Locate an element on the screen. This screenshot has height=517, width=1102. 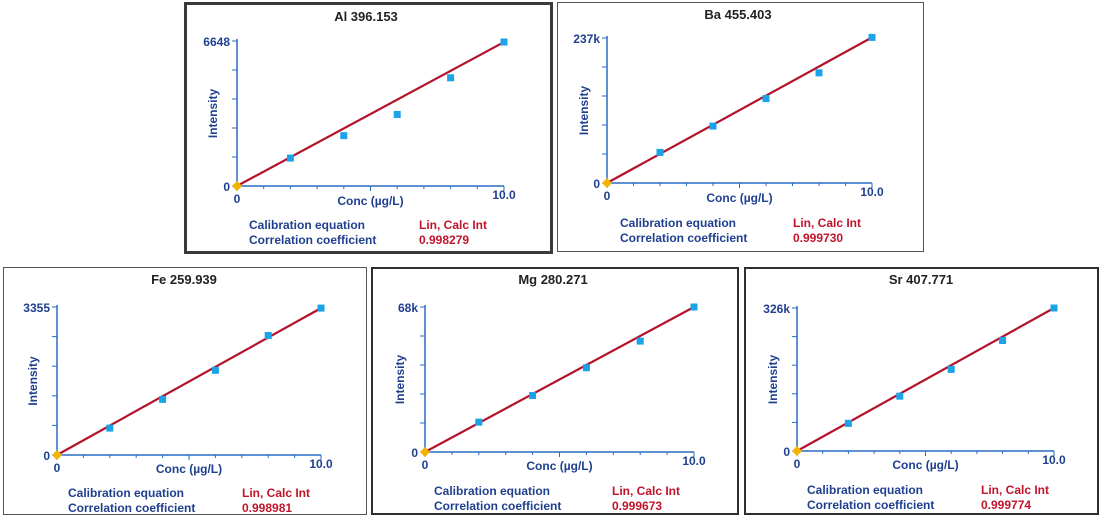
y-tick-label: 326k is located at coordinates (776, 309).